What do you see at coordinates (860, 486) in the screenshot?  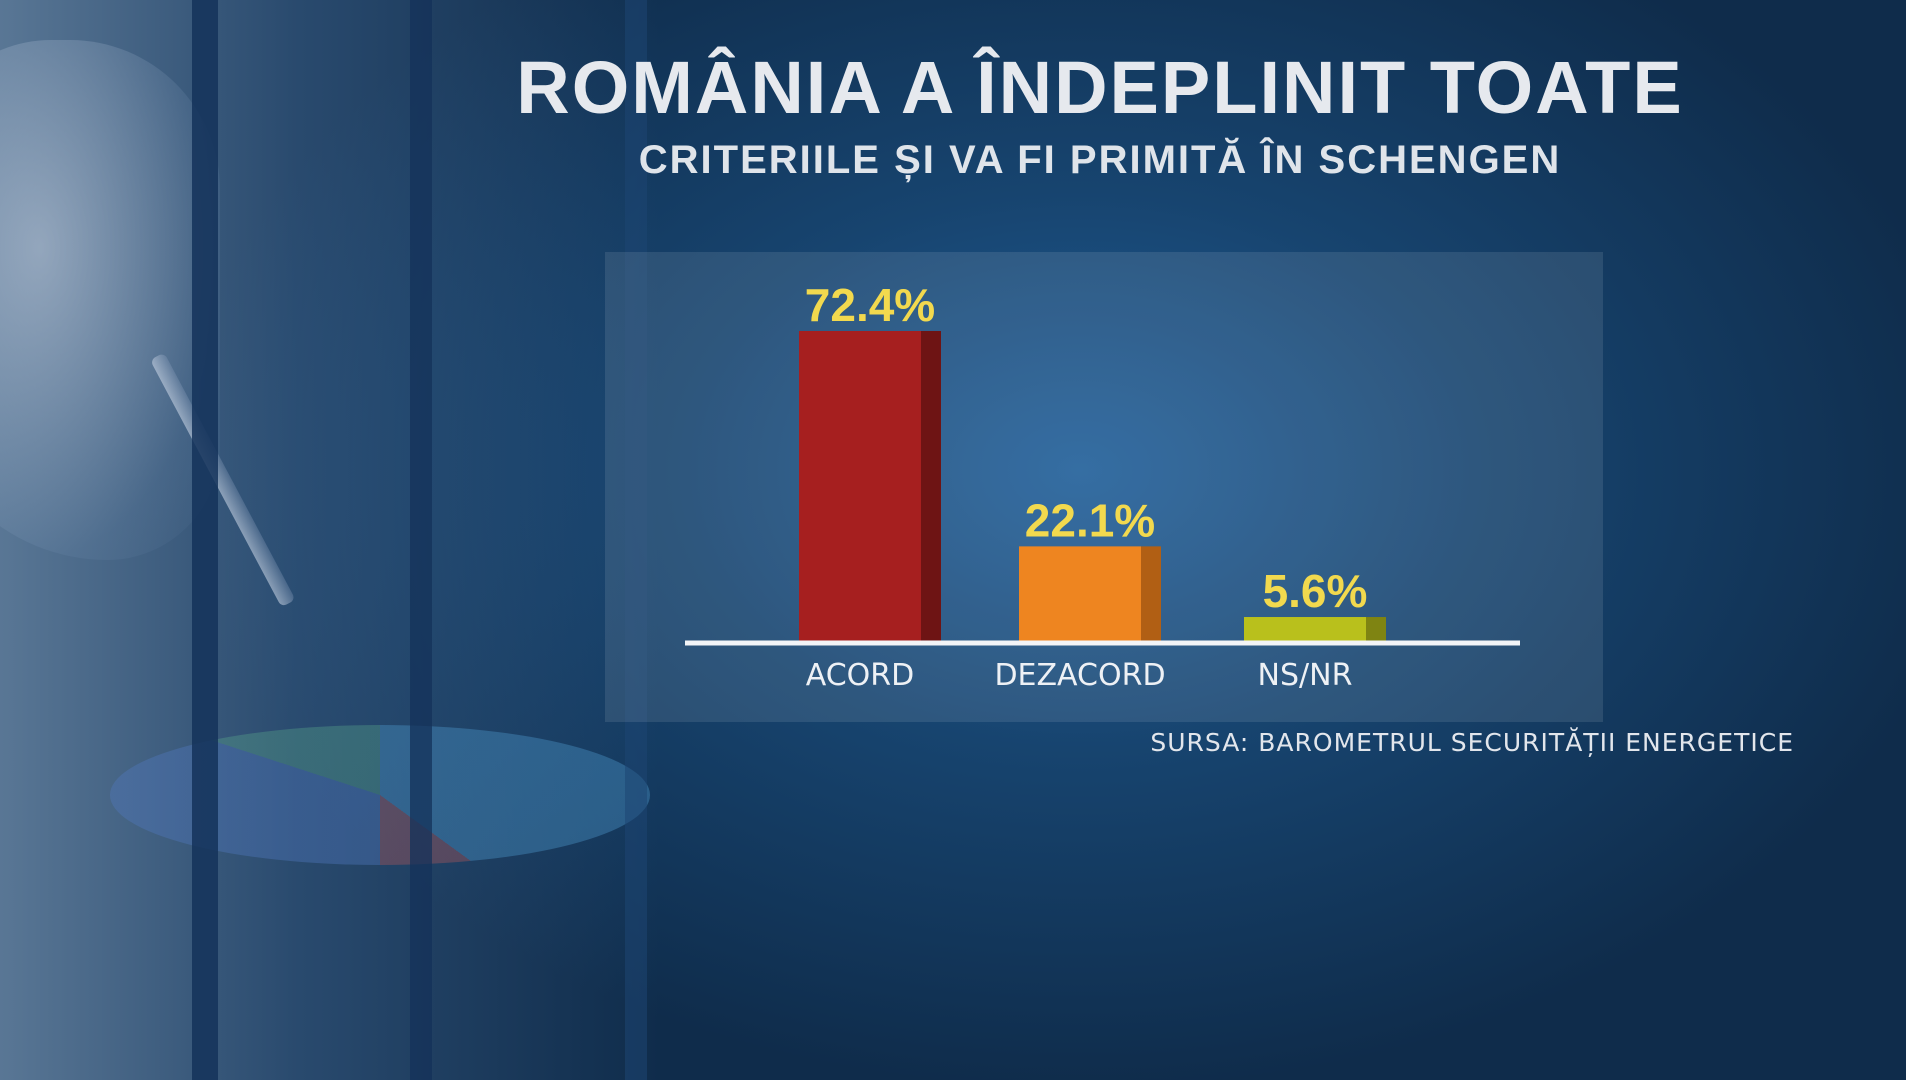 I see `bar-acord` at bounding box center [860, 486].